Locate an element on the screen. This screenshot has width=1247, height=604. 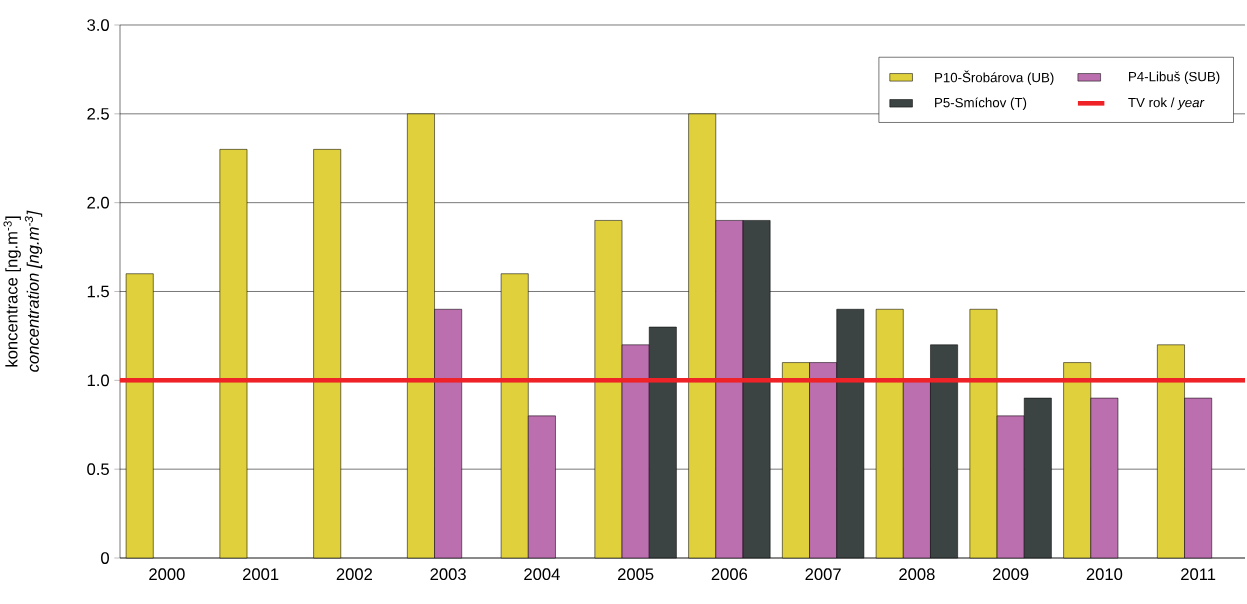
x-tick-label: 2009 is located at coordinates (1011, 574).